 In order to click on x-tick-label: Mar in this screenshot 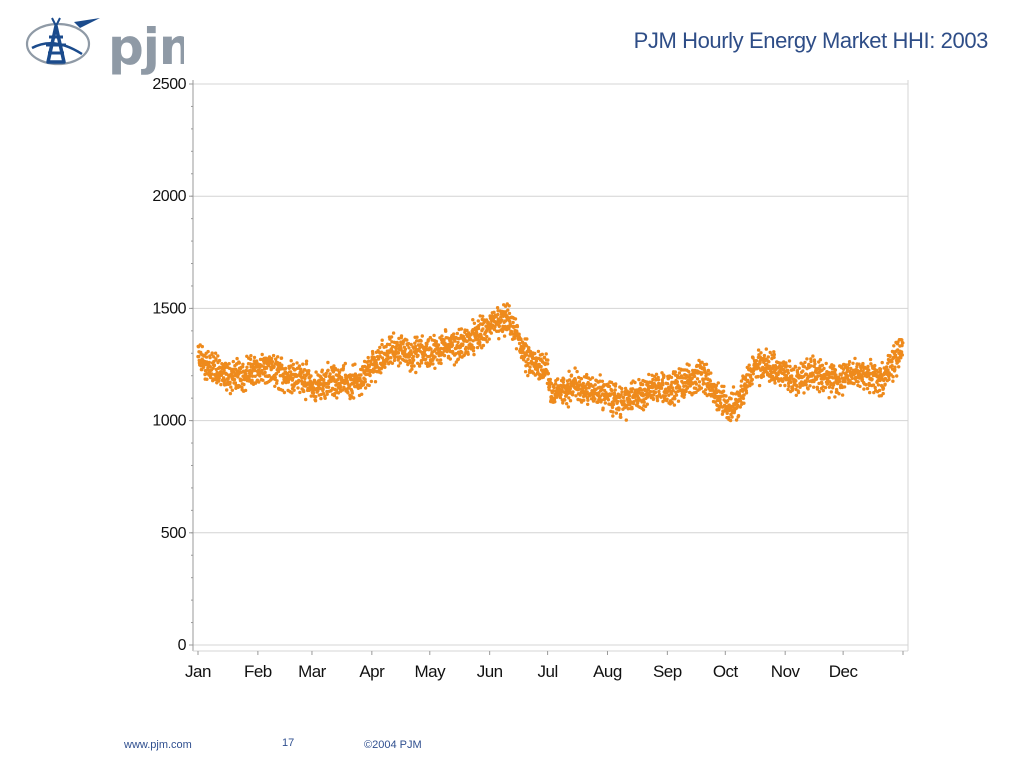, I will do `click(312, 671)`.